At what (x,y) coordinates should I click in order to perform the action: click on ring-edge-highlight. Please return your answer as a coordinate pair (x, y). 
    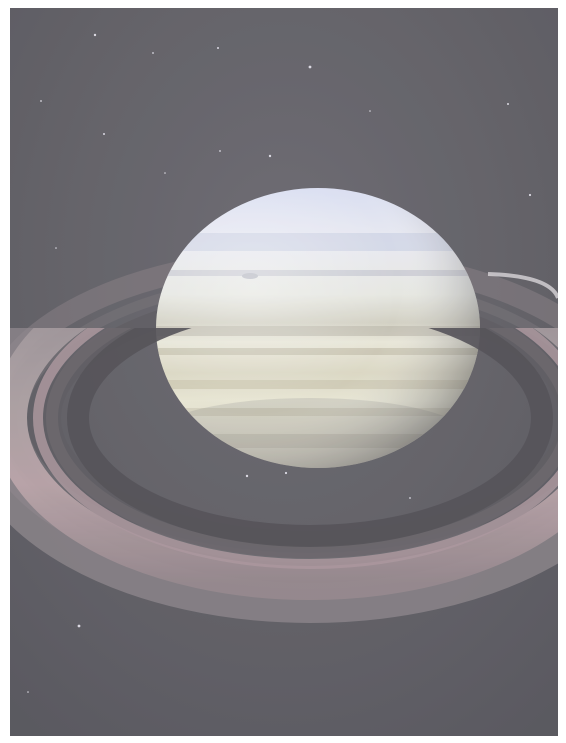
    Looking at the image, I should click on (522, 285).